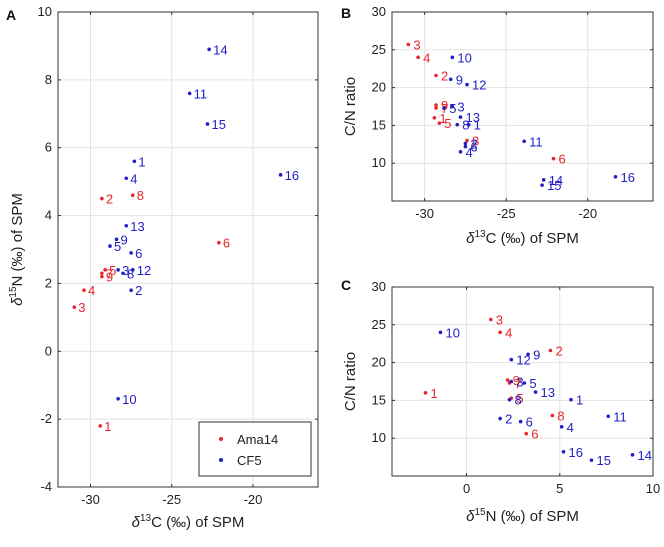 This screenshot has width=664, height=547. Describe the element at coordinates (379, 399) in the screenshot. I see `y-tick-label: 15` at that location.